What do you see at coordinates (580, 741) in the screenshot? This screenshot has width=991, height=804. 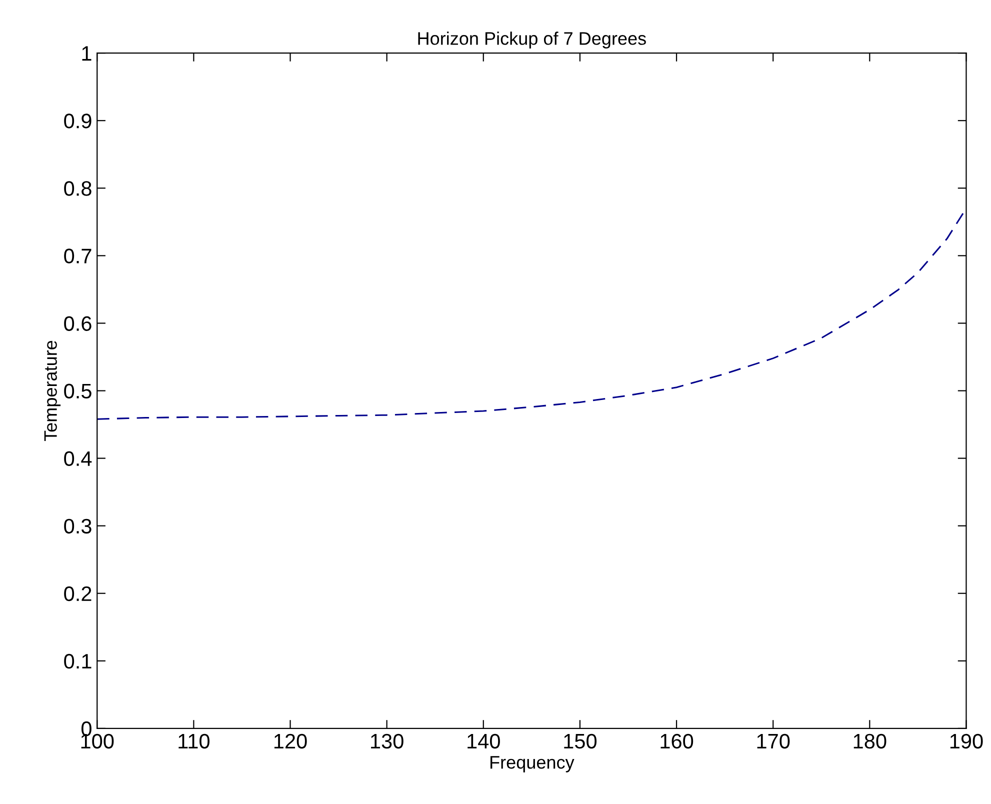 I see `x-tick-label: 150` at bounding box center [580, 741].